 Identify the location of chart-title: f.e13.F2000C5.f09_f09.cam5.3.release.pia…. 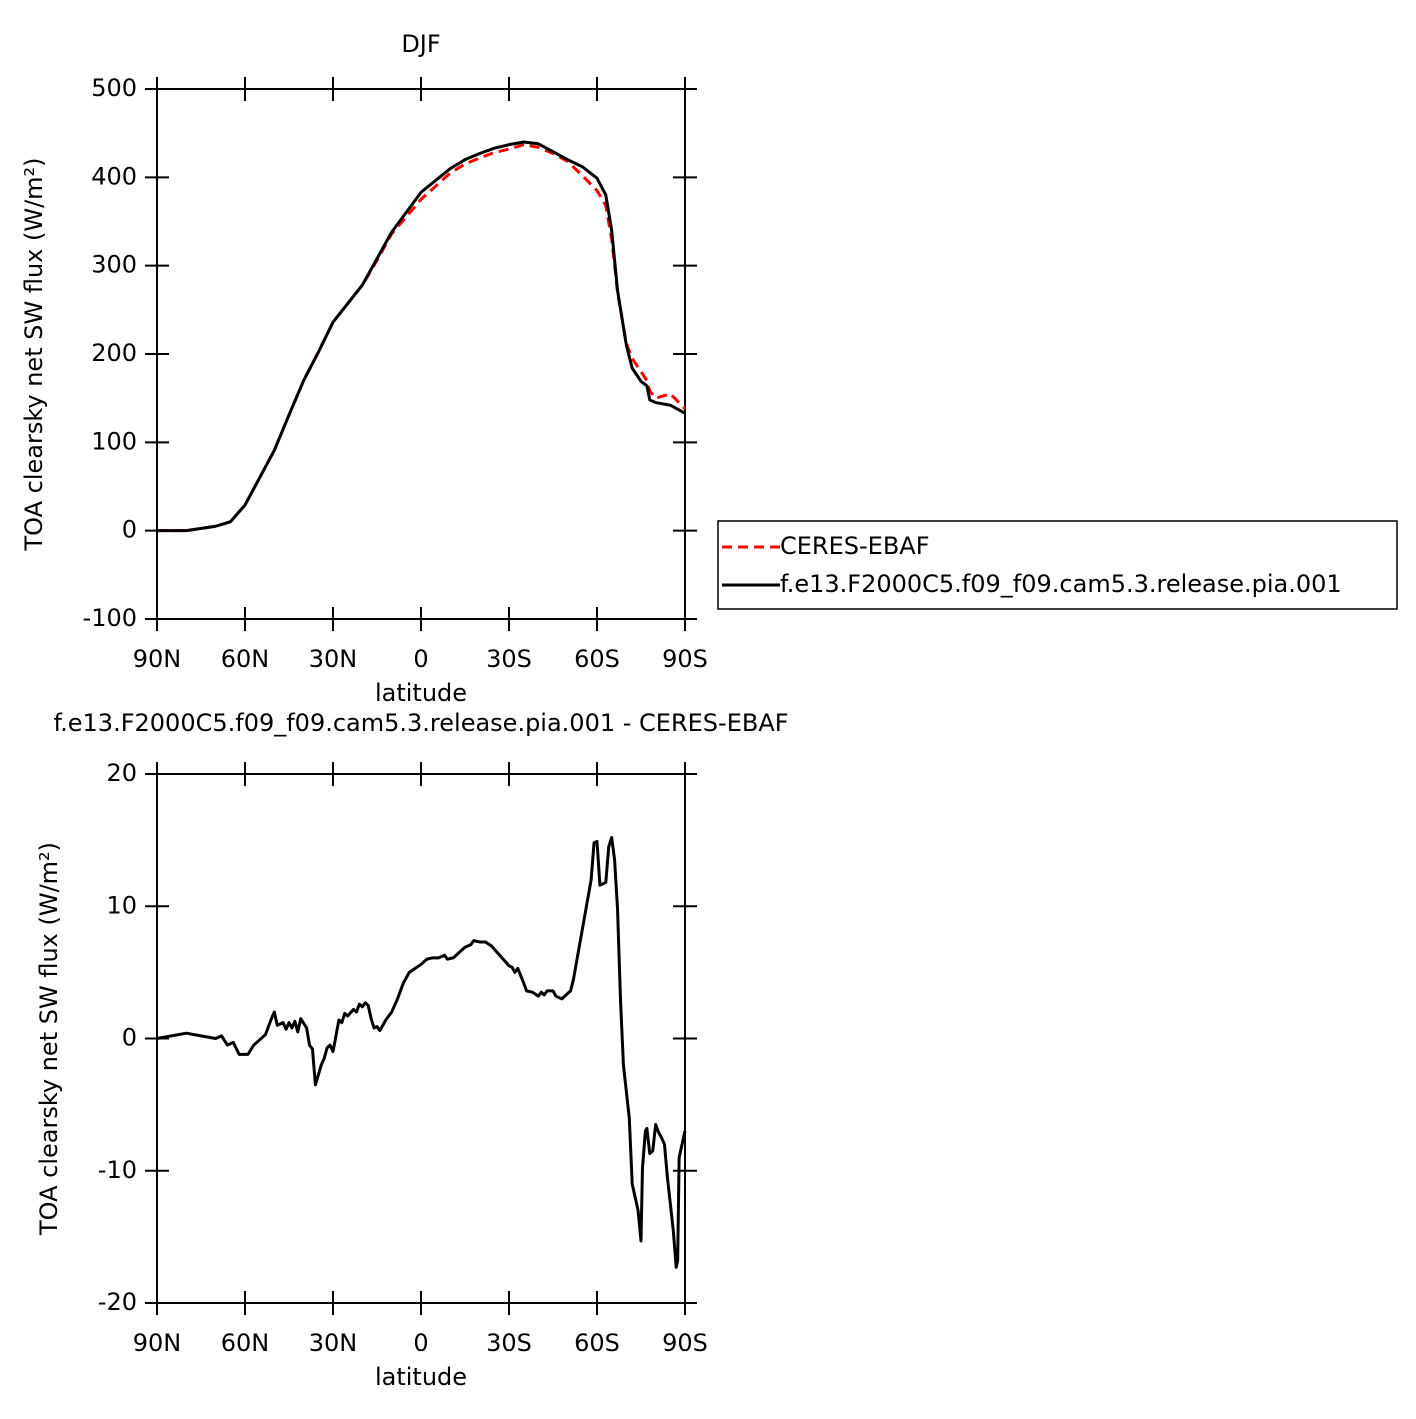
(420, 723).